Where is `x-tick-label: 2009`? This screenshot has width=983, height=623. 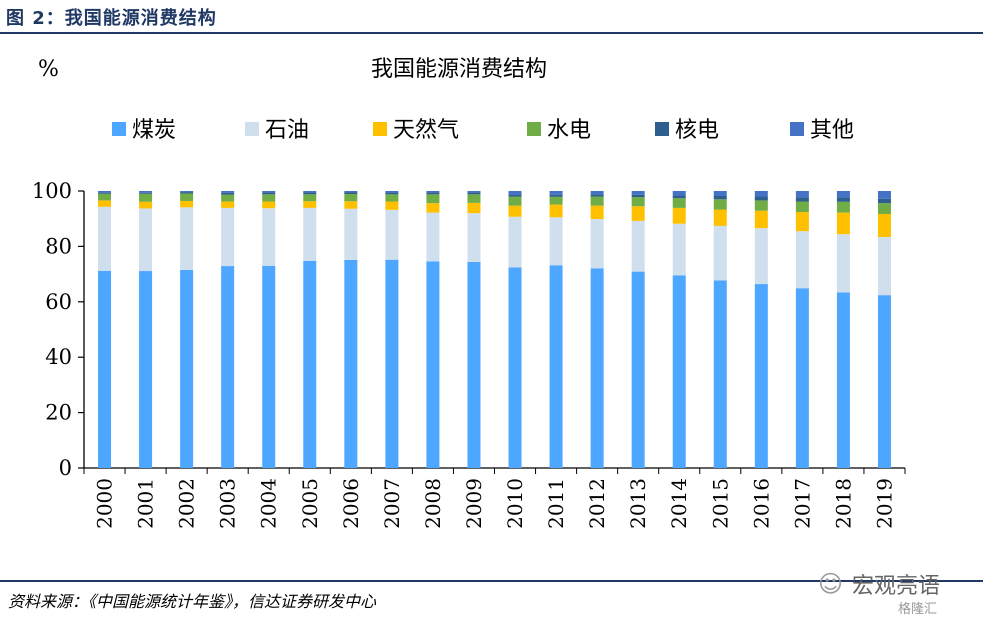 x-tick-label: 2009 is located at coordinates (474, 503).